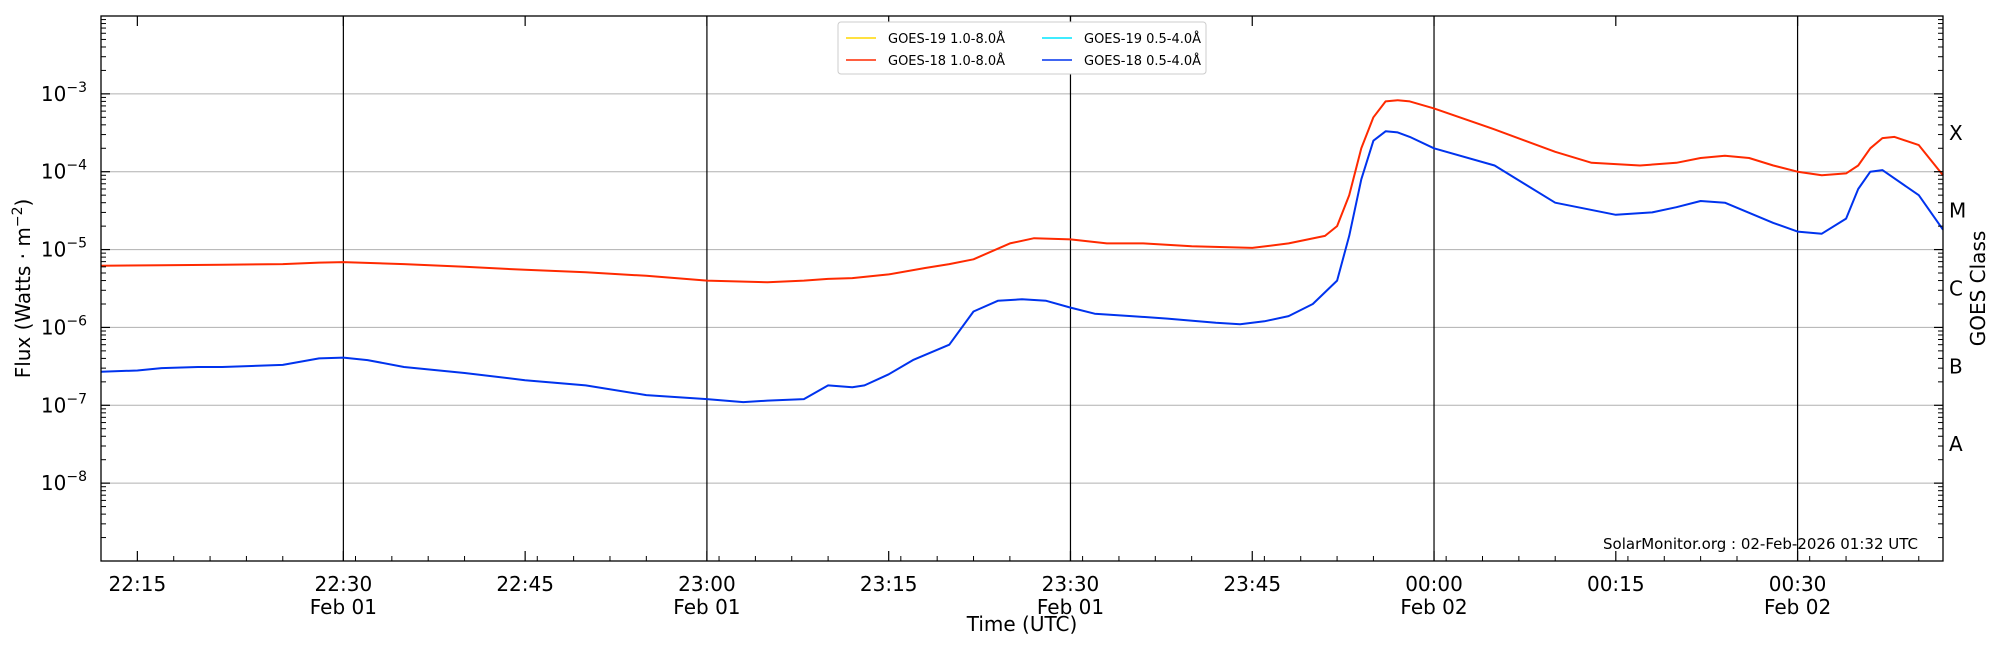  Describe the element at coordinates (1956, 444) in the screenshot. I see `goes-class-a: A` at that location.